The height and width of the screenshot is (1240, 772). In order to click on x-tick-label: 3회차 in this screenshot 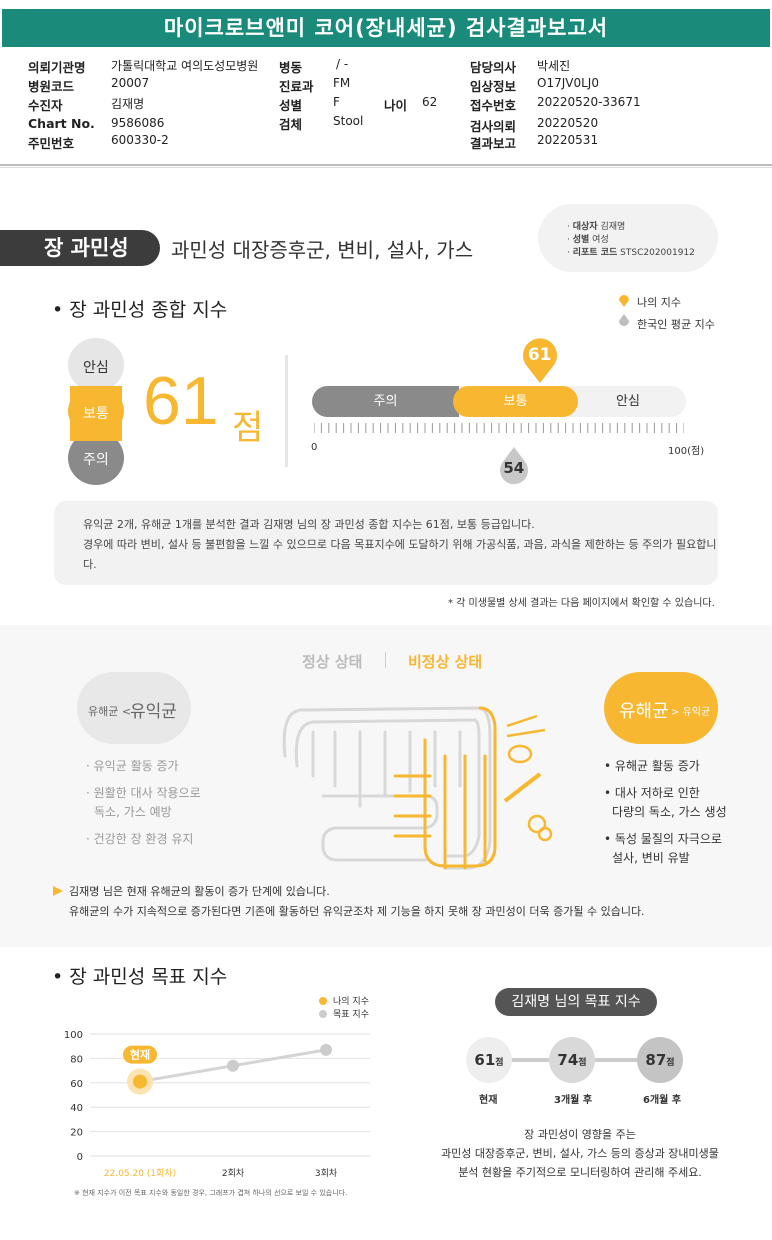, I will do `click(326, 1173)`.